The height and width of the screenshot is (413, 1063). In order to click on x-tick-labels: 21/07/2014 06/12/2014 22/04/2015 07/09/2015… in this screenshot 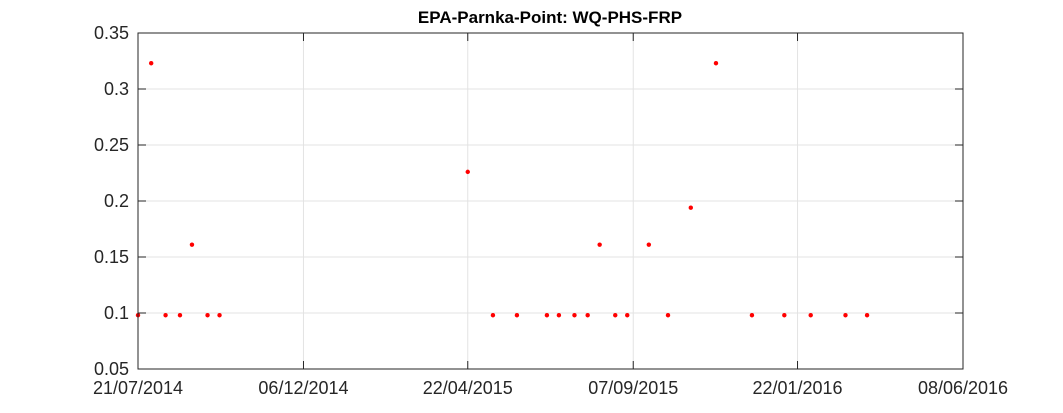, I will do `click(550, 388)`.